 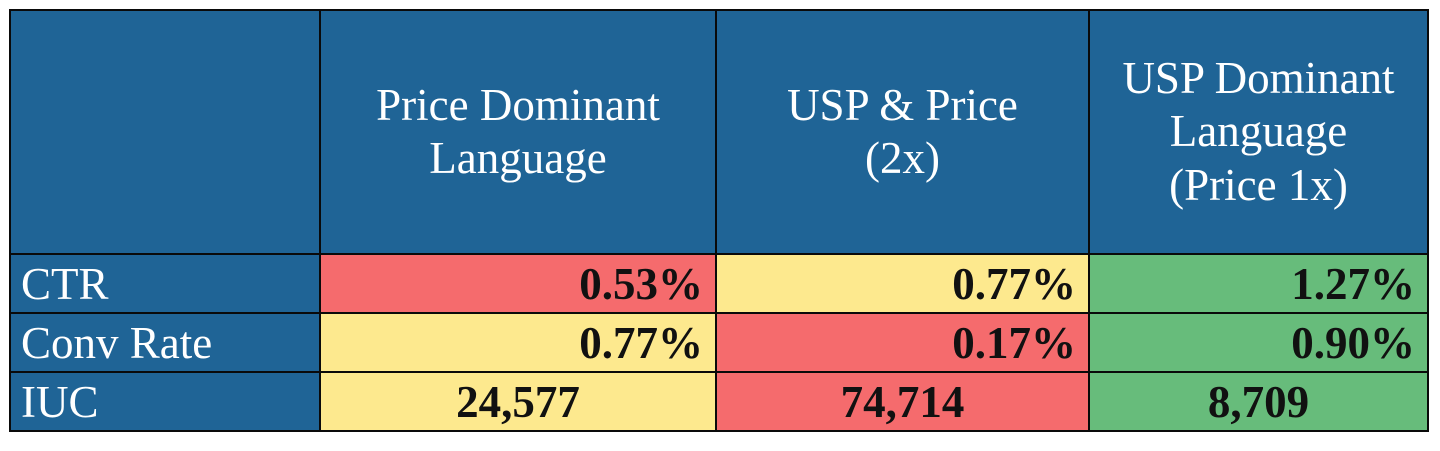 I want to click on value-cell: 74,714, so click(x=902, y=401).